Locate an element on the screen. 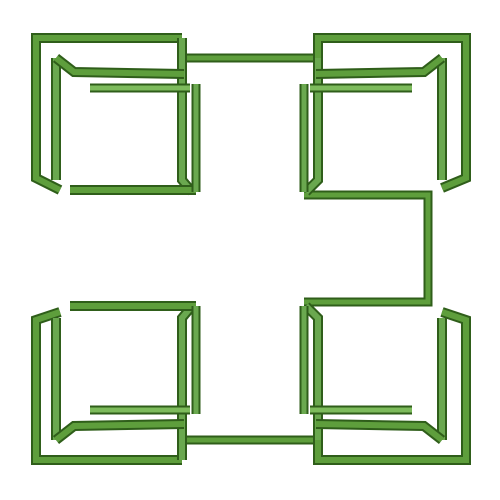 The image size is (500, 500). cube-bottom-left is located at coordinates (116, 383).